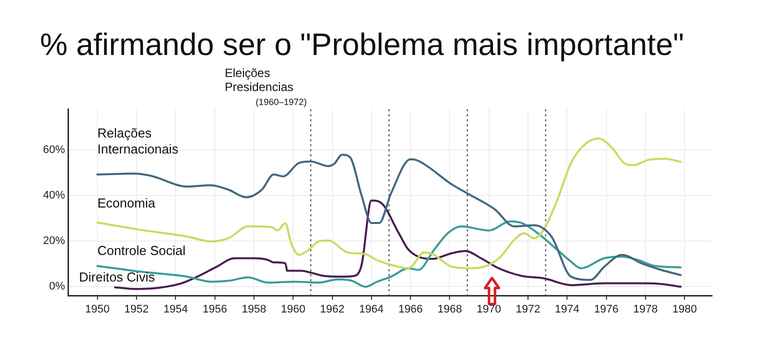 The height and width of the screenshot is (341, 780). I want to click on y-tick-label: 0%, so click(57, 286).